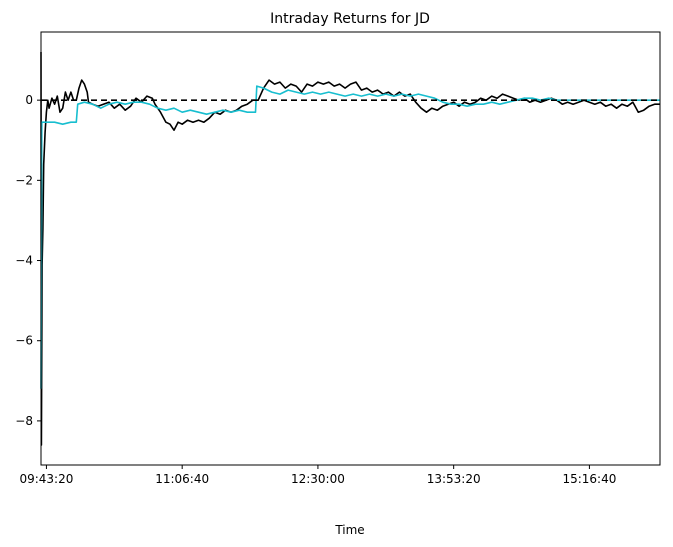 This screenshot has width=673, height=547. What do you see at coordinates (589, 479) in the screenshot?
I see `x-tick-label: 15:16:40` at bounding box center [589, 479].